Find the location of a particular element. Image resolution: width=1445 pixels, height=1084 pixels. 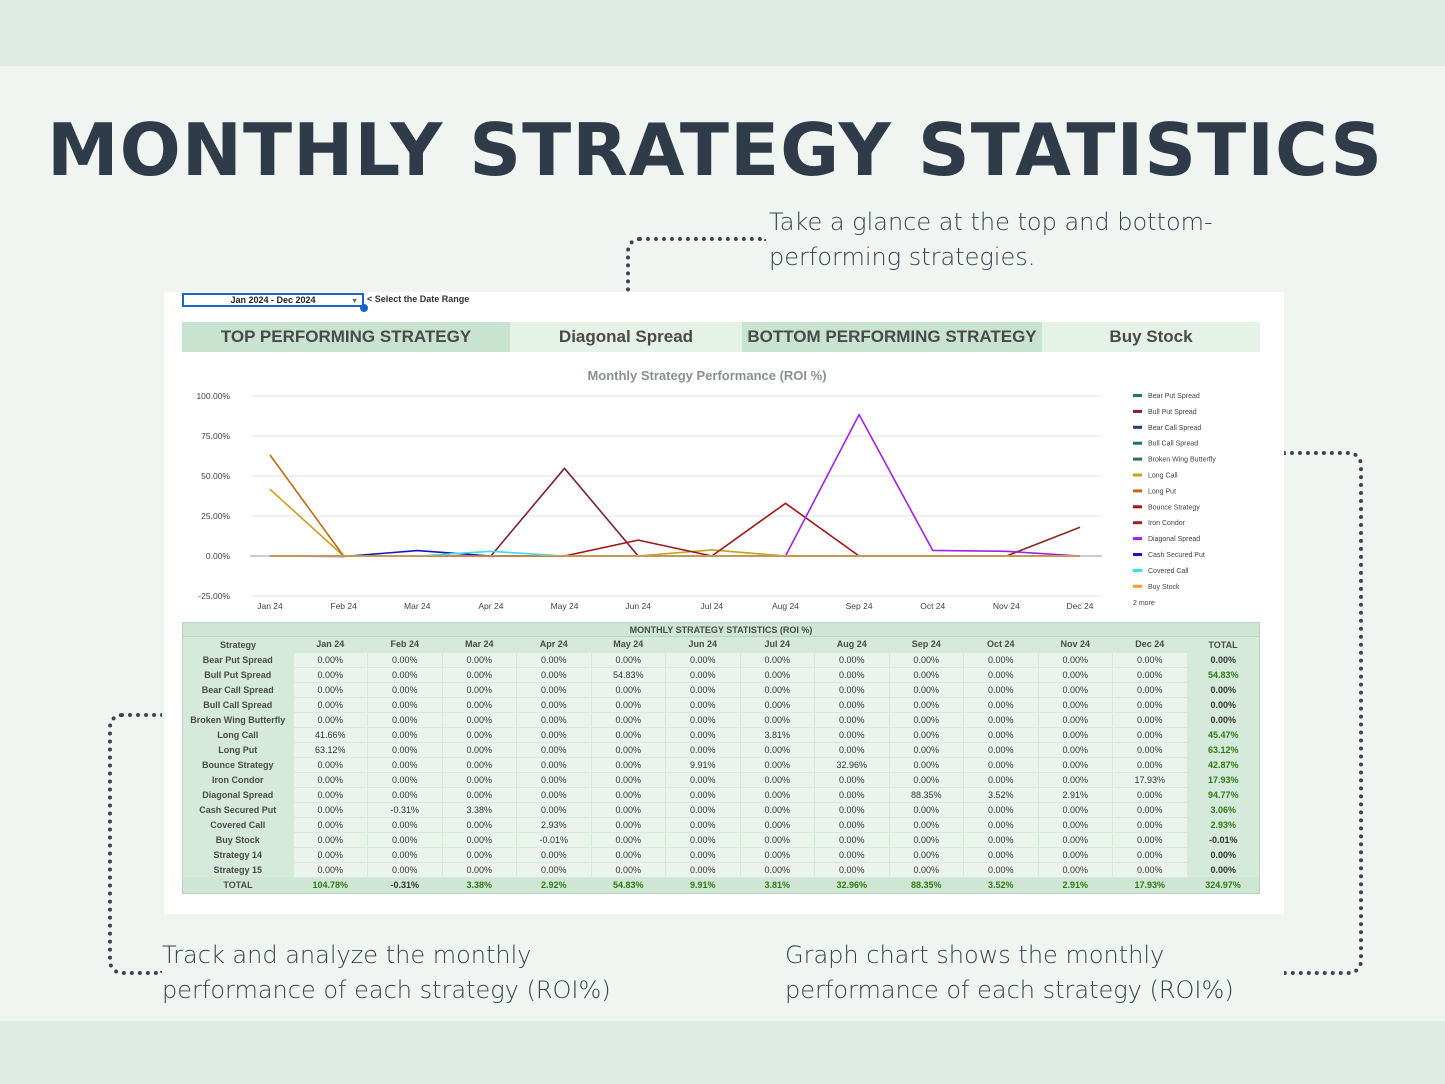

total-cell: 94.77% is located at coordinates (1223, 794).